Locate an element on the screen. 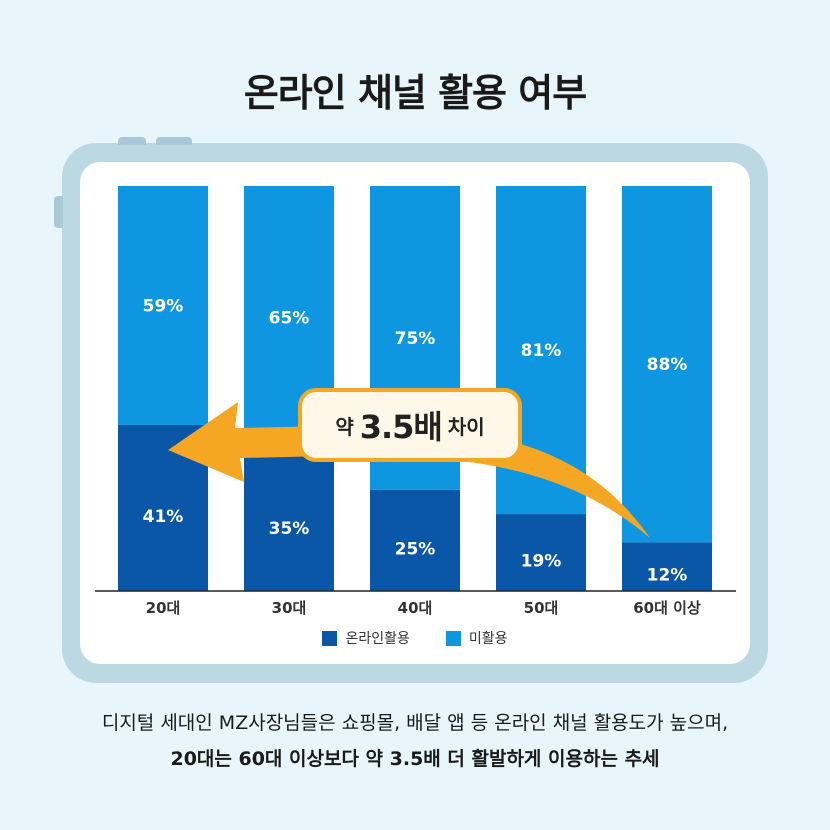 The height and width of the screenshot is (830, 830). legend-item-online: 온라인활용 is located at coordinates (366, 638).